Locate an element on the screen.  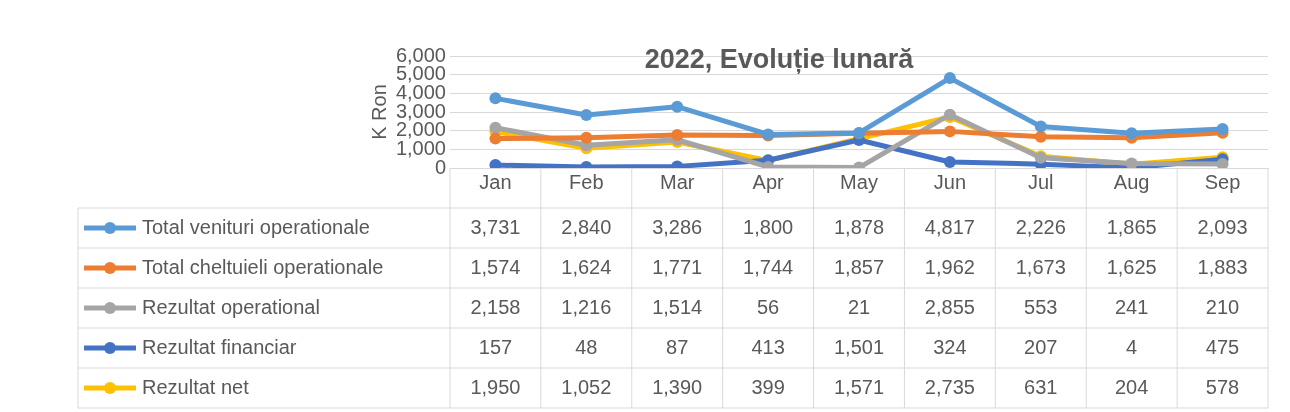
data-label: 1,673 is located at coordinates (1040, 266).